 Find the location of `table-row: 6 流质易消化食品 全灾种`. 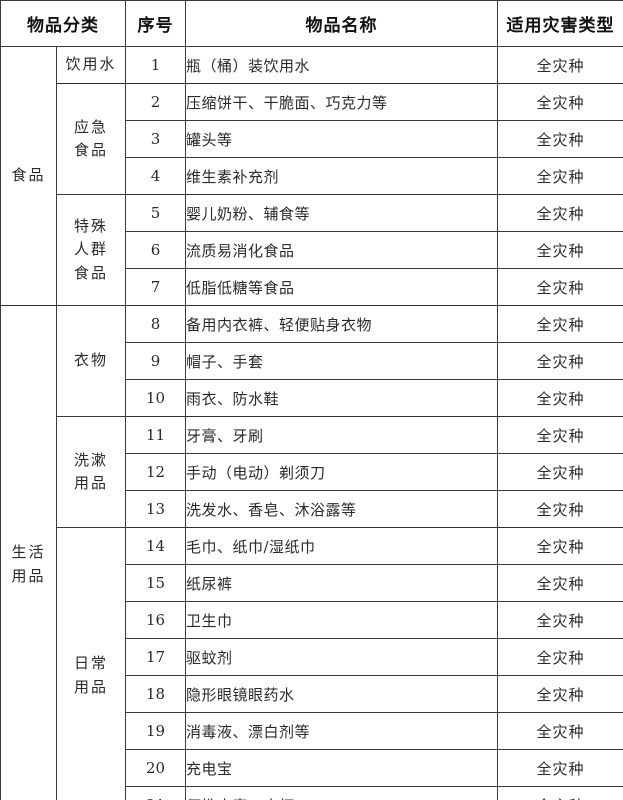

table-row: 6 流质易消化食品 全灾种 is located at coordinates (312, 250).